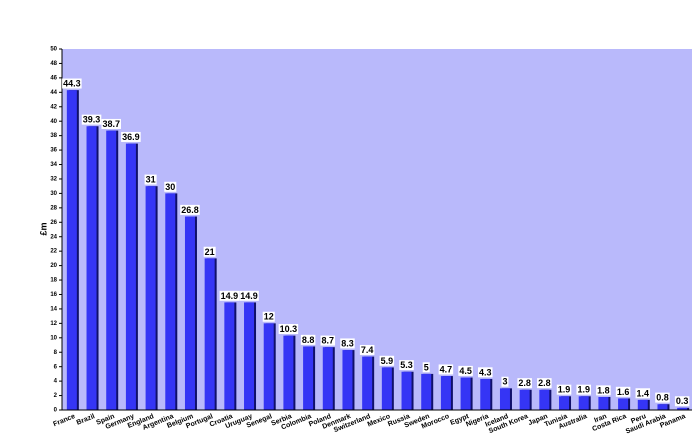 The width and height of the screenshot is (700, 440). I want to click on y-tick-label: 30, so click(53, 194).